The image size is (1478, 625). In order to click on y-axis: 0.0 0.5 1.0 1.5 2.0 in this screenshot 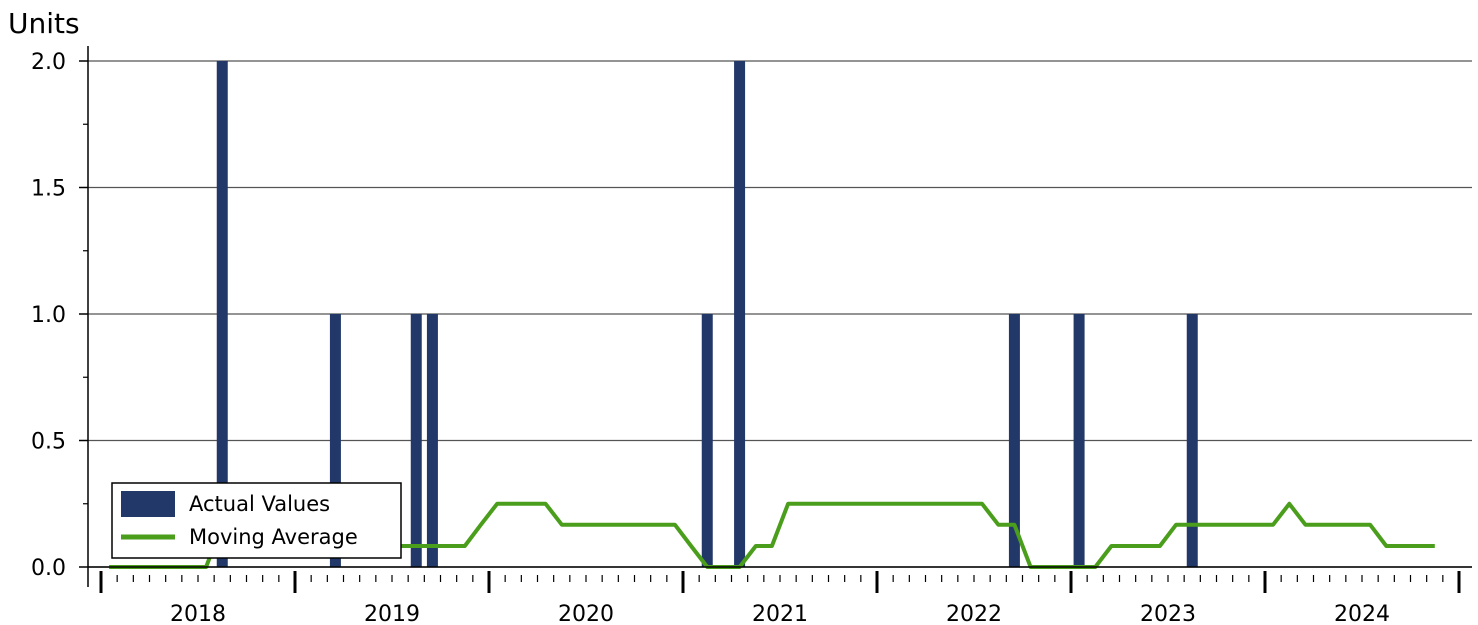, I will do `click(60, 316)`.